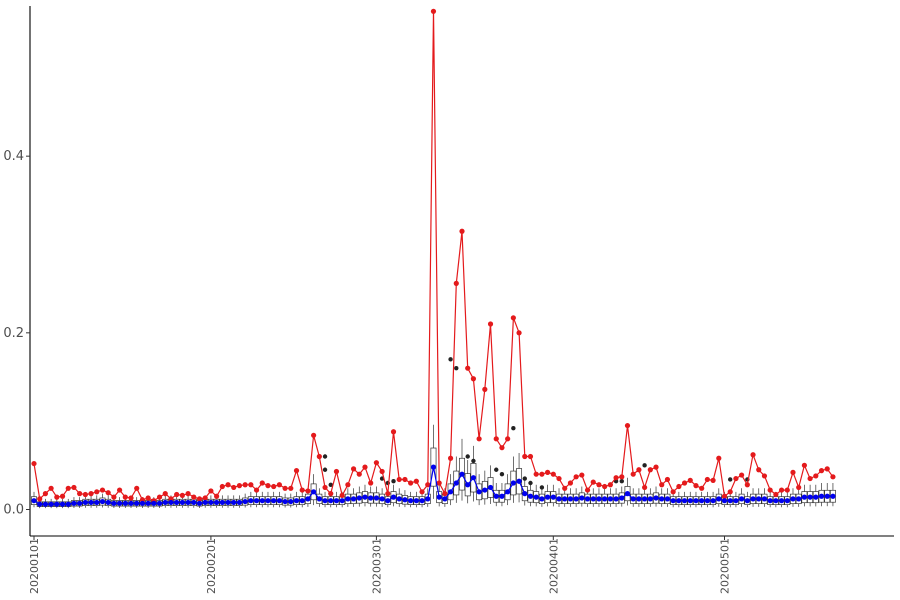 This screenshot has height=600, width=900. Describe the element at coordinates (211, 566) in the screenshot. I see `x-tick-label: 20200201` at that location.